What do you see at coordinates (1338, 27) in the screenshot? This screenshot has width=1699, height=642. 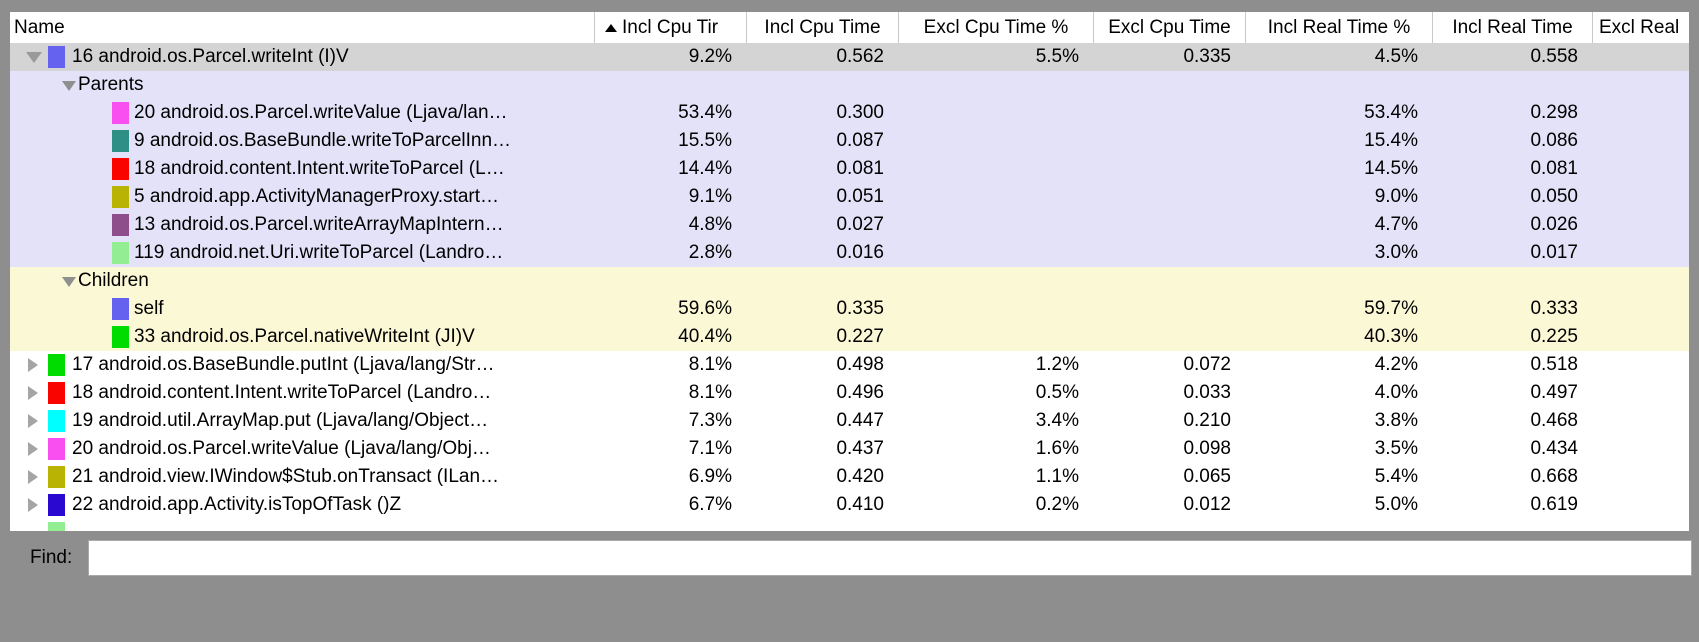 I see `column-header-incl-real-time-pct: Incl Real Time %` at bounding box center [1338, 27].